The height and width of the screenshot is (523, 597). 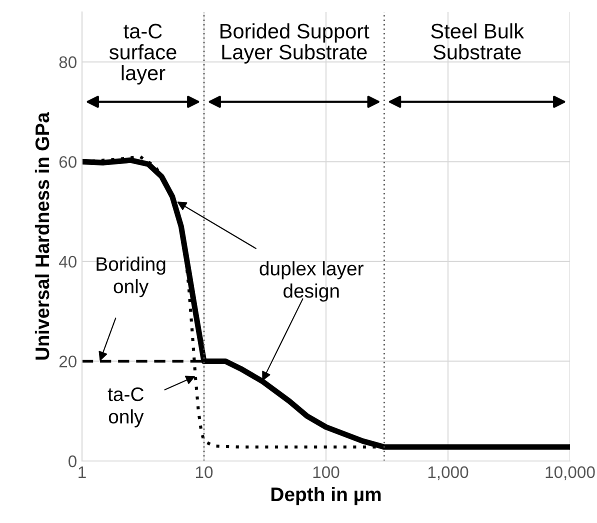 What do you see at coordinates (126, 407) in the screenshot?
I see `annotation: ta-C only` at bounding box center [126, 407].